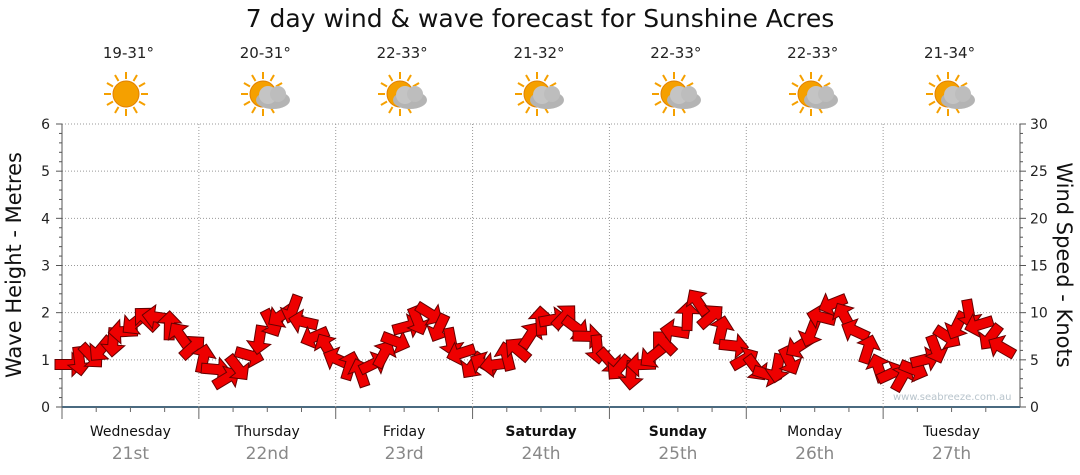 The width and height of the screenshot is (1080, 475). Describe the element at coordinates (128, 53) in the screenshot. I see `day-temperature: 19-31°` at that location.